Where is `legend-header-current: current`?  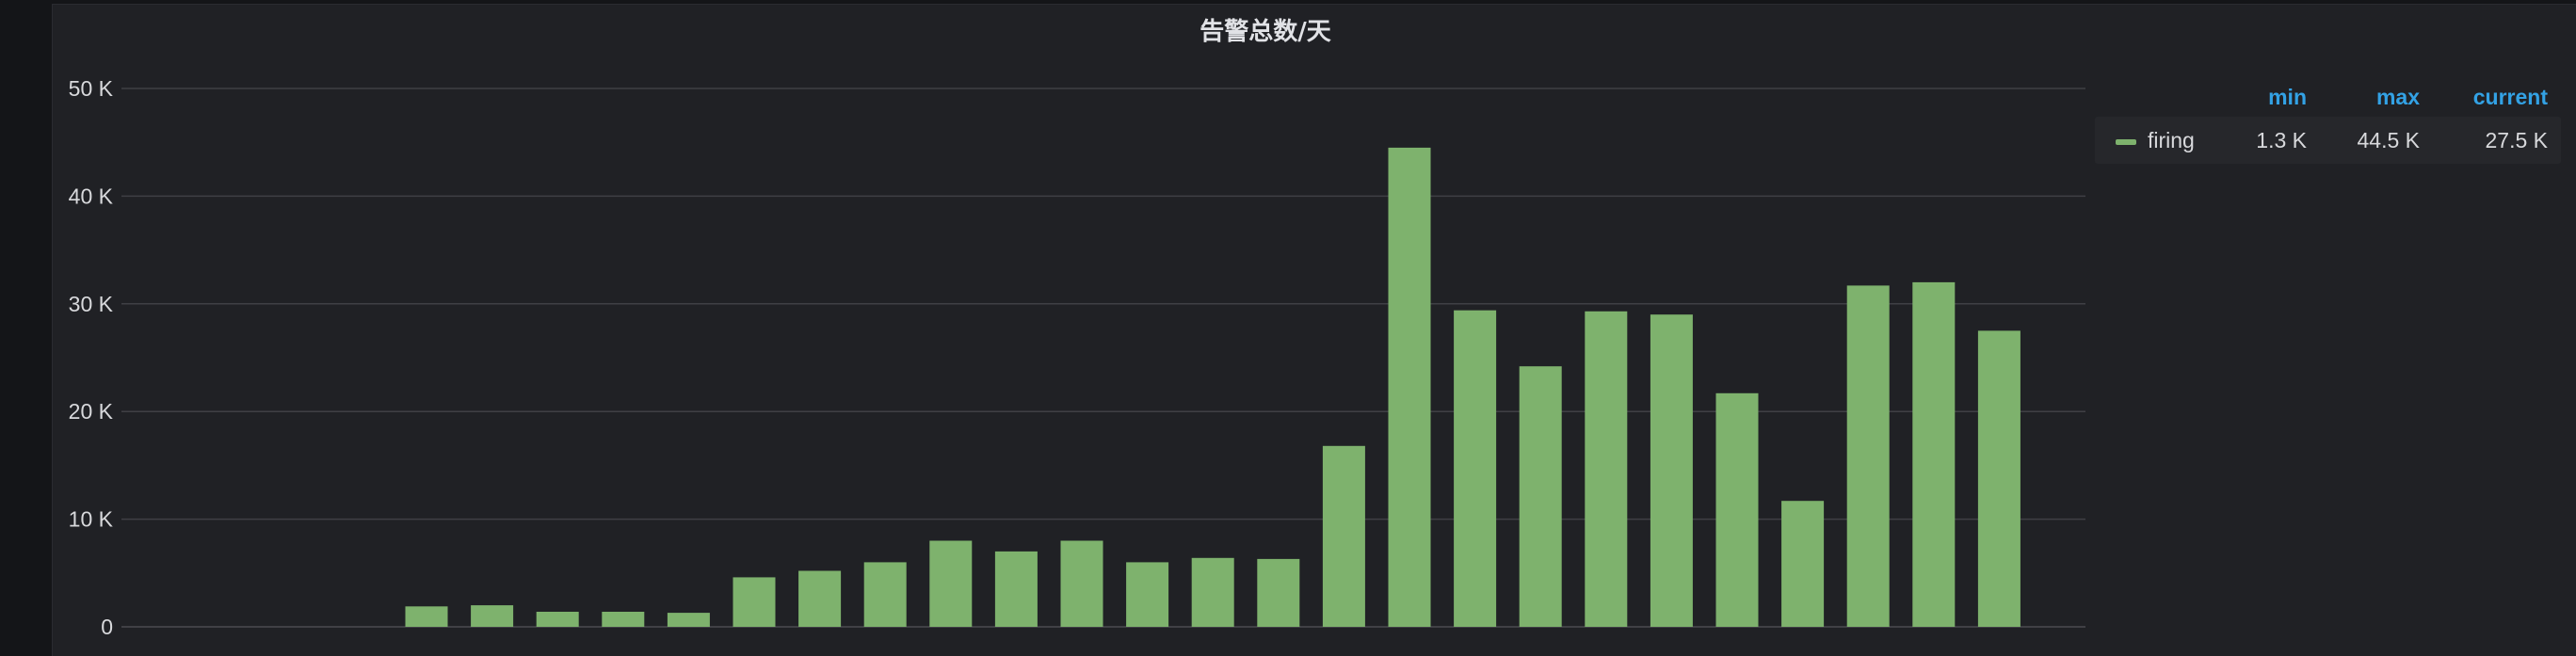
legend-header-current: current is located at coordinates (2510, 97).